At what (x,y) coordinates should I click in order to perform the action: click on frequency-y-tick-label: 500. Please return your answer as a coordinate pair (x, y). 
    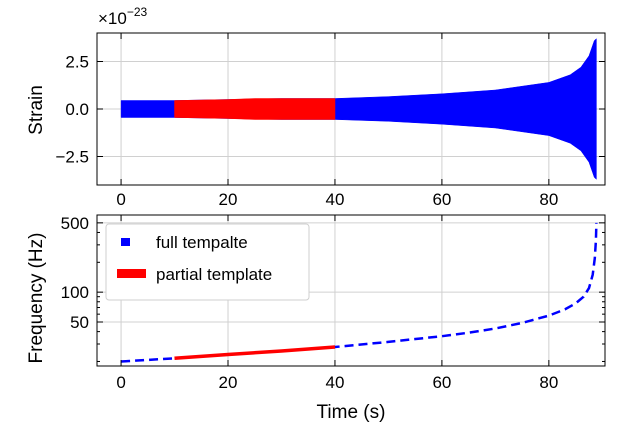
    Looking at the image, I should click on (75, 223).